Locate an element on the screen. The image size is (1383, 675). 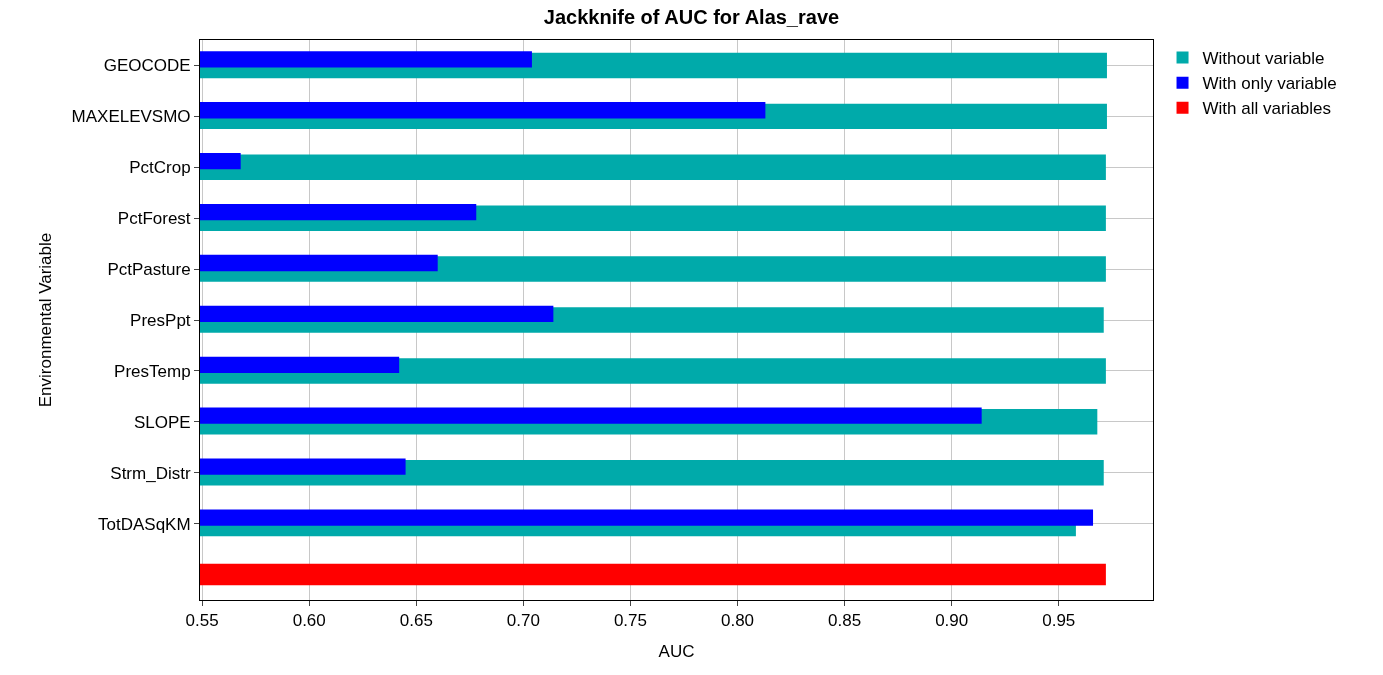
y-tick-label: SLOPE is located at coordinates (162, 422).